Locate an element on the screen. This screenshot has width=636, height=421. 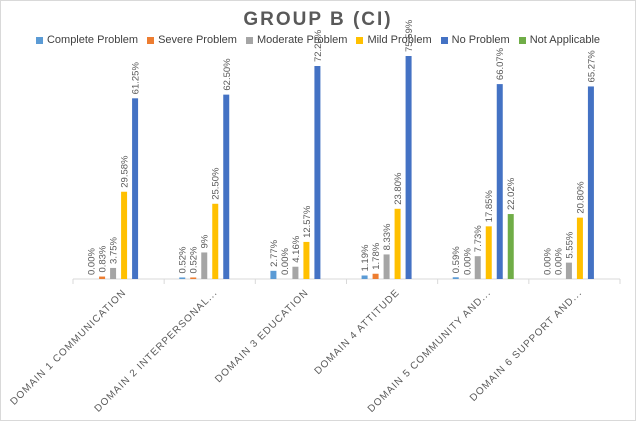
data-label: 7.73% is located at coordinates (478, 238).